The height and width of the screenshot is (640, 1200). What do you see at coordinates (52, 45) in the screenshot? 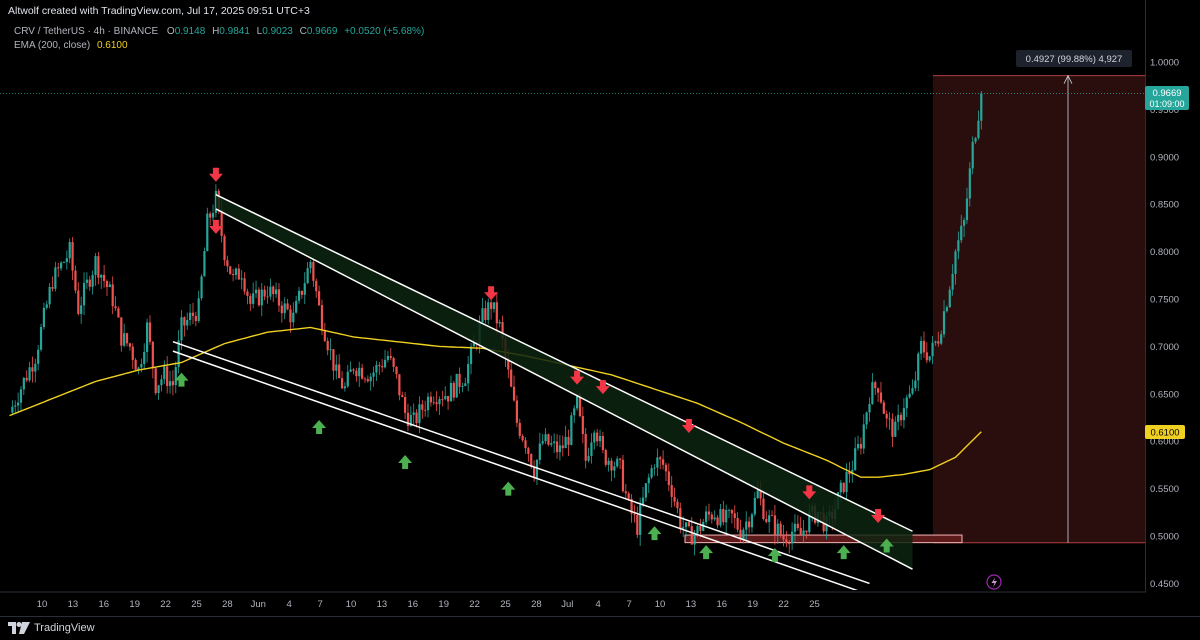
I see `ema-legend-label: EMA (200, close)` at bounding box center [52, 45].